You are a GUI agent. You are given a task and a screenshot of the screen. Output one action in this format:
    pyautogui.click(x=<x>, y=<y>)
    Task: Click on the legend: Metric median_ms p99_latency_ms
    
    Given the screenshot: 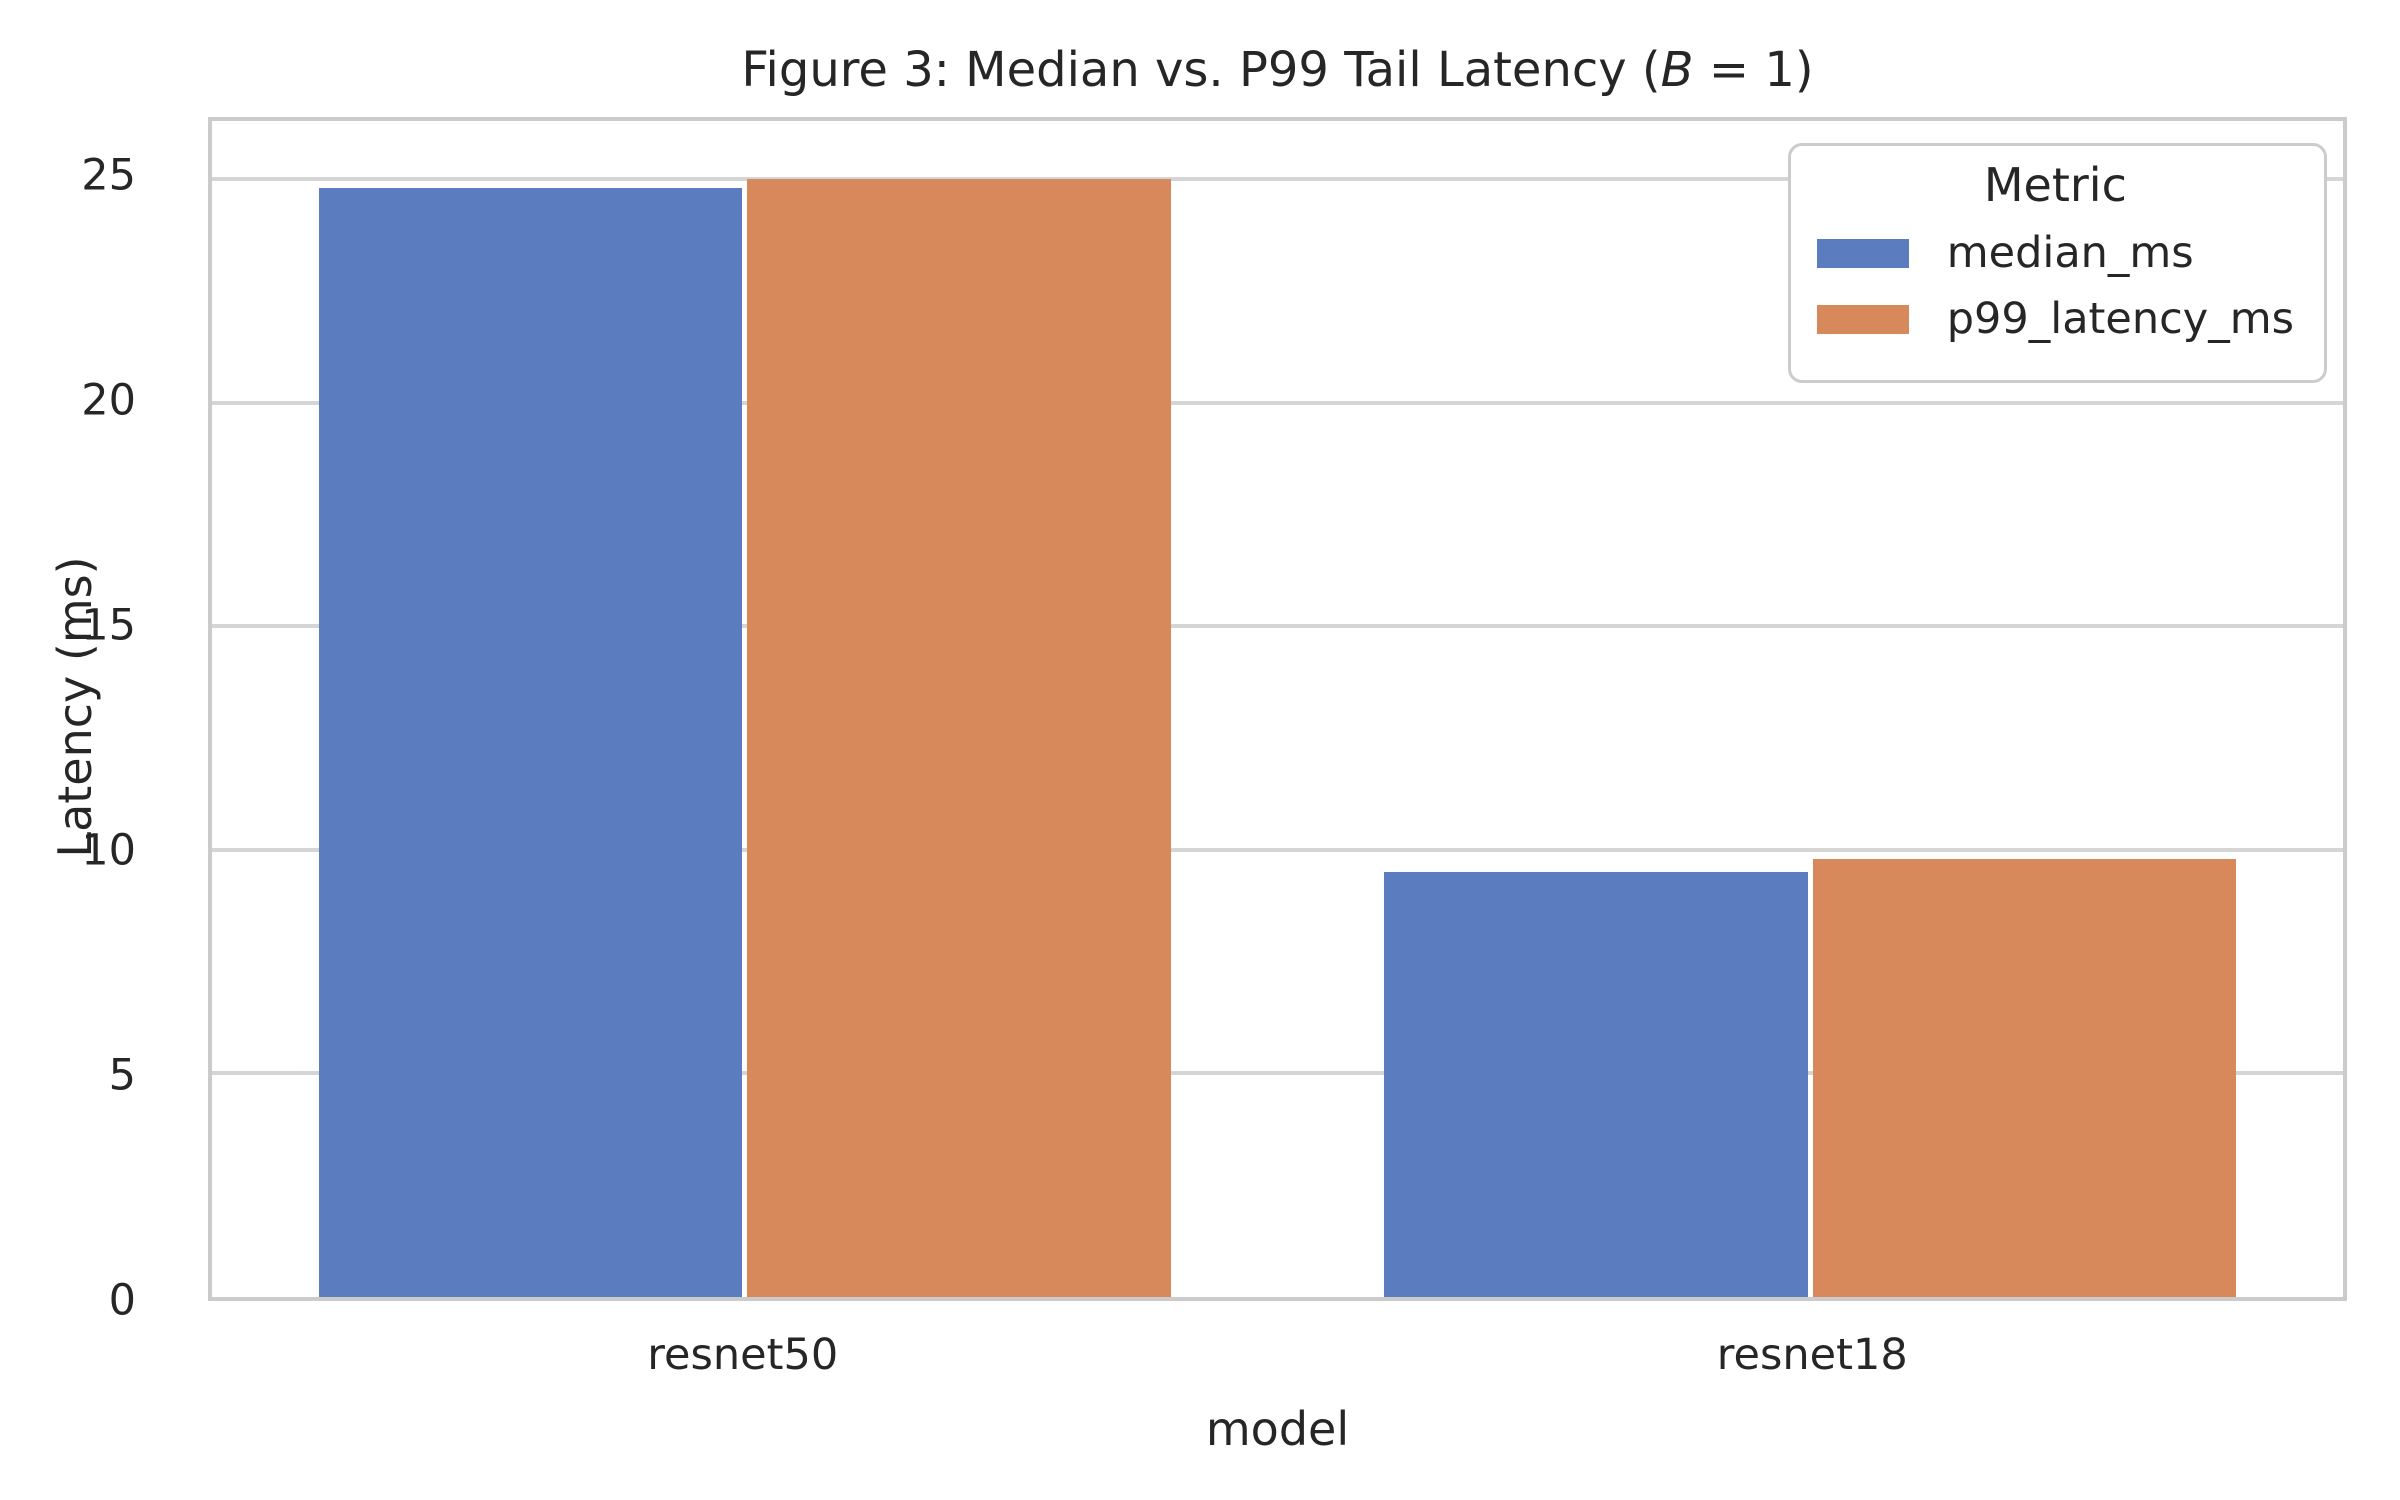 What is the action you would take?
    pyautogui.click(x=2057, y=263)
    